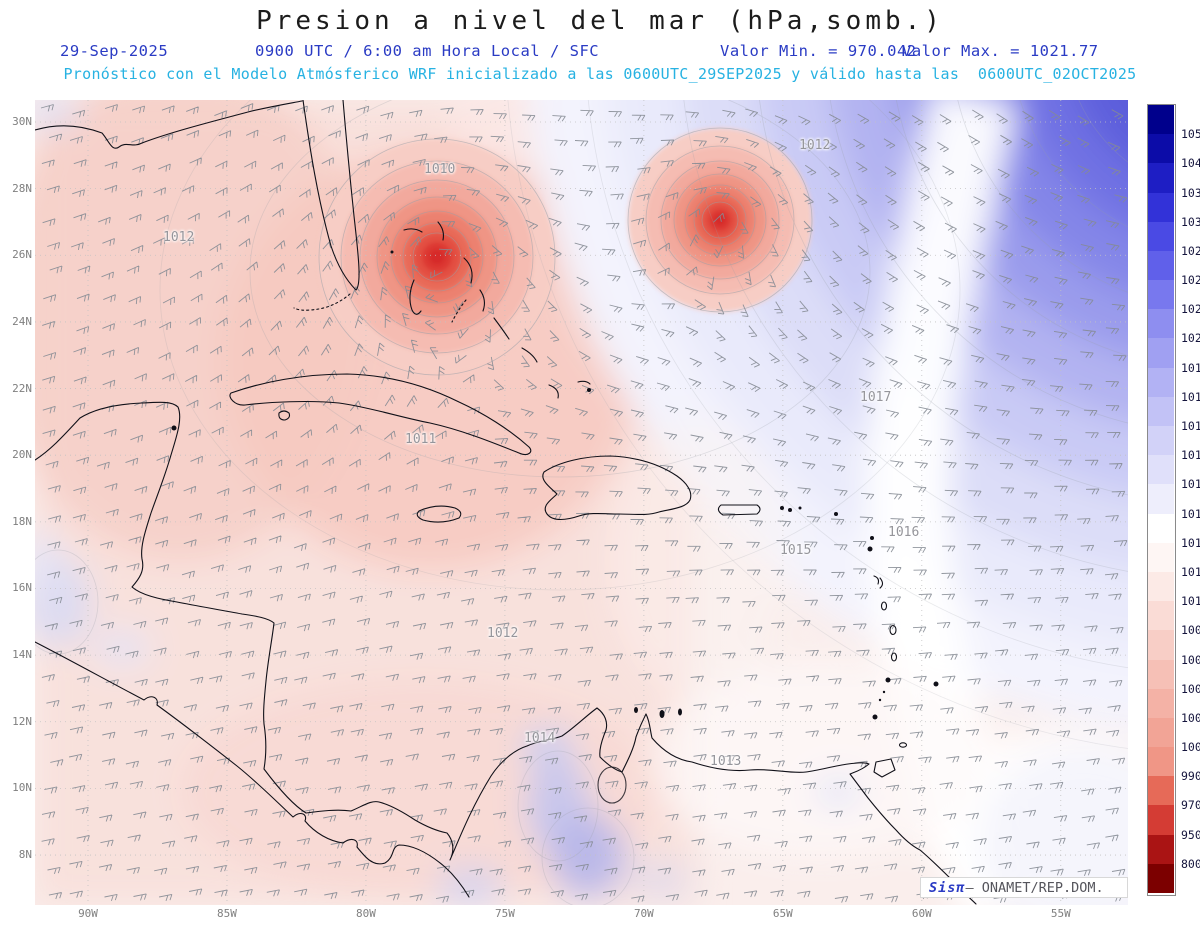 The image size is (1200, 927). What do you see at coordinates (1000, 51) in the screenshot?
I see `max-value-label: Valor Max. = 1021.77` at bounding box center [1000, 51].